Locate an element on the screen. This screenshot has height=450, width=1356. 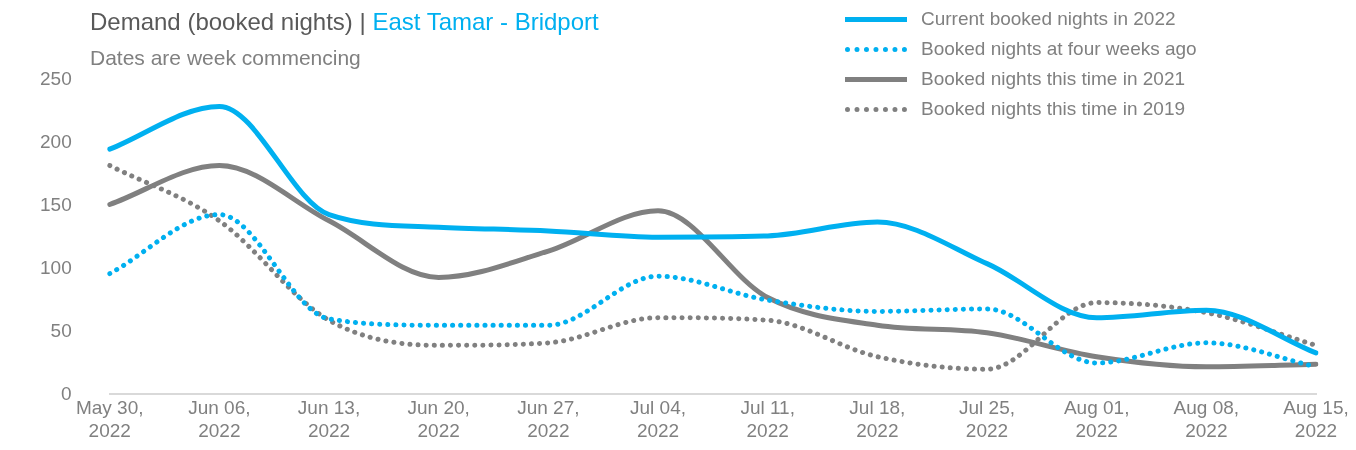
y-tick-label: 100 is located at coordinates (56, 267).